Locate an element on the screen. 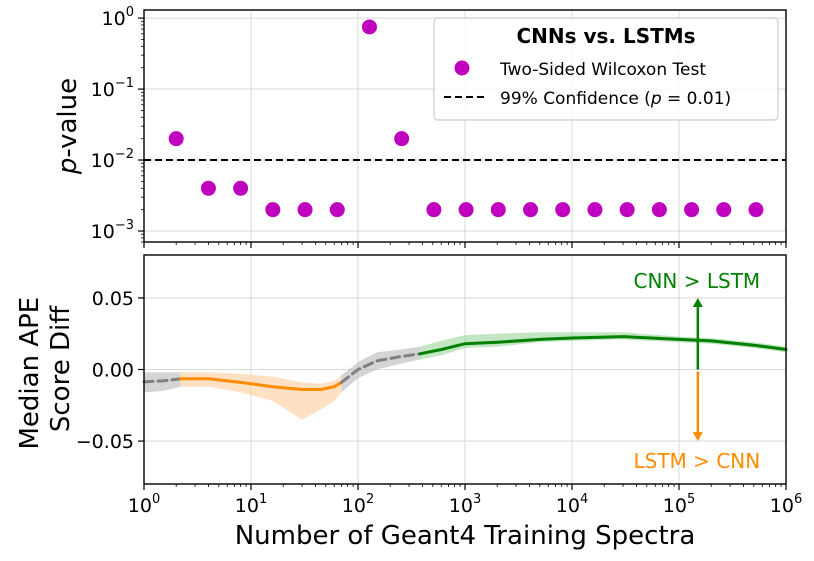  legend-box is located at coordinates (606, 69).